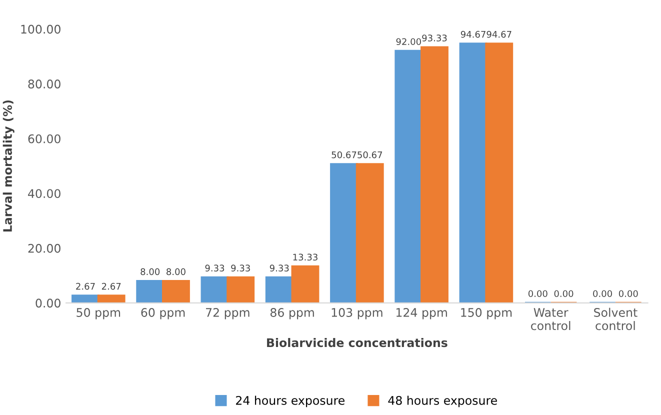 Image resolution: width=661 pixels, height=415 pixels. I want to click on y-tick-label: 100.00, so click(40, 29).